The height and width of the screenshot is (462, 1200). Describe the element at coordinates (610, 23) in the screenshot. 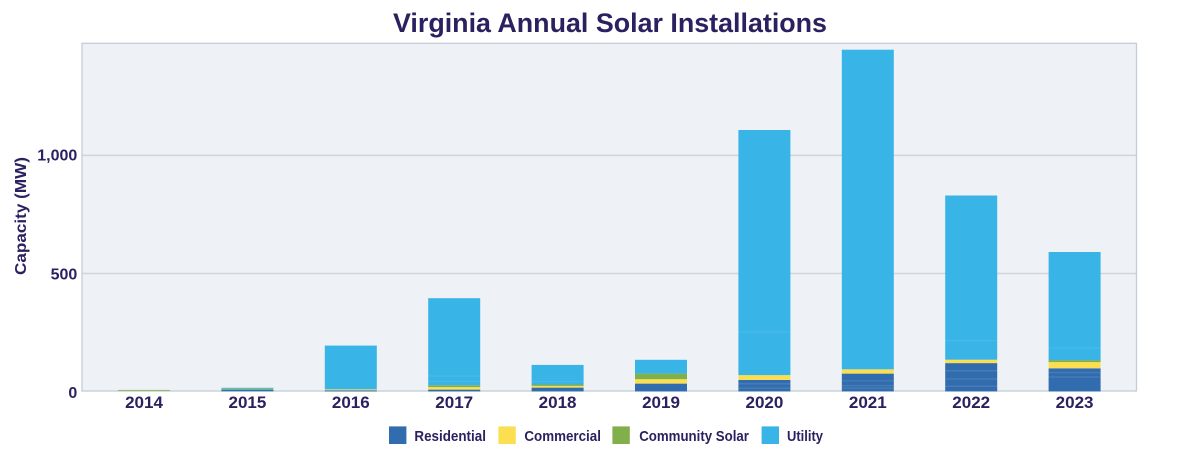

I see `svg-text:Virginia Annual Solar Installa: Virginia Annual Solar Installations` at that location.